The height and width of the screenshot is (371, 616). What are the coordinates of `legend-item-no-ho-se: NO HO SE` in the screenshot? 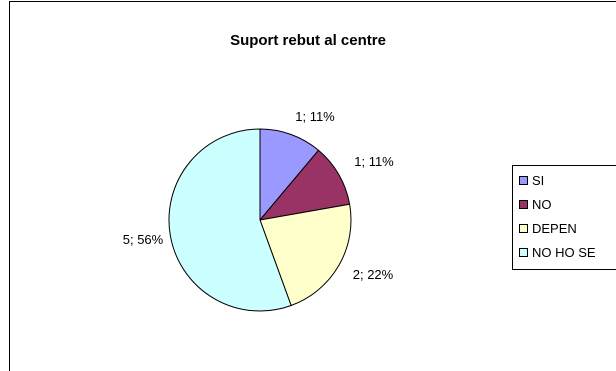 It's located at (557, 252).